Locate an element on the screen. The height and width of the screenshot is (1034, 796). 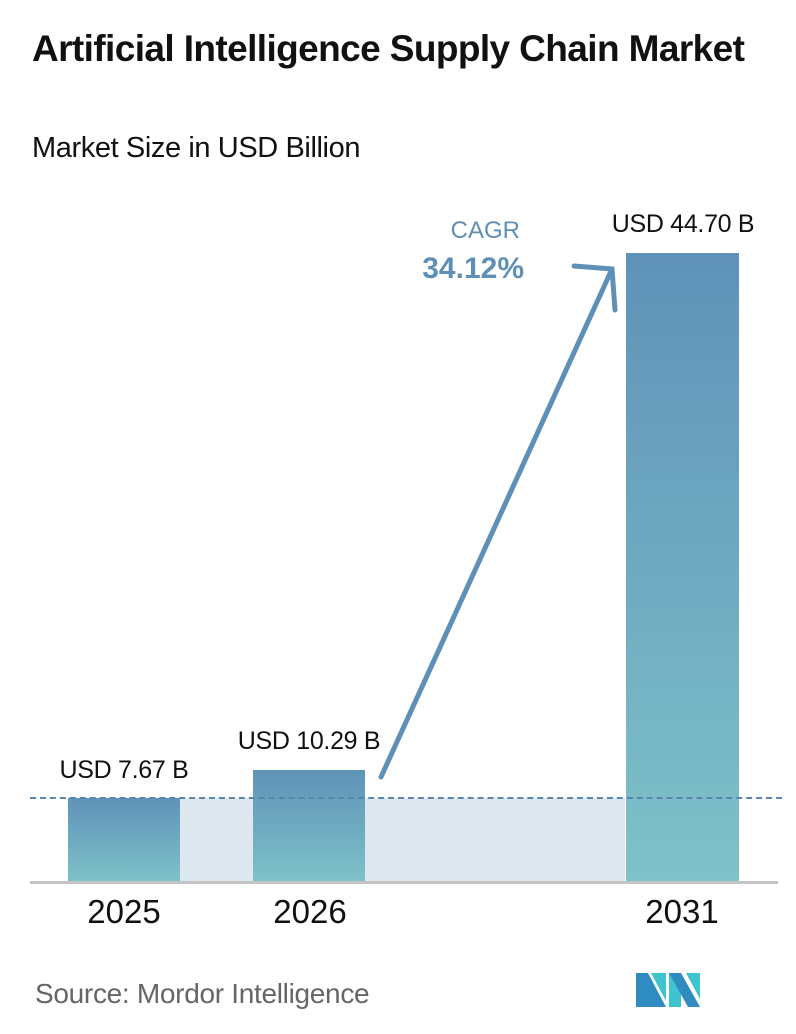
bar-2026 is located at coordinates (309, 826).